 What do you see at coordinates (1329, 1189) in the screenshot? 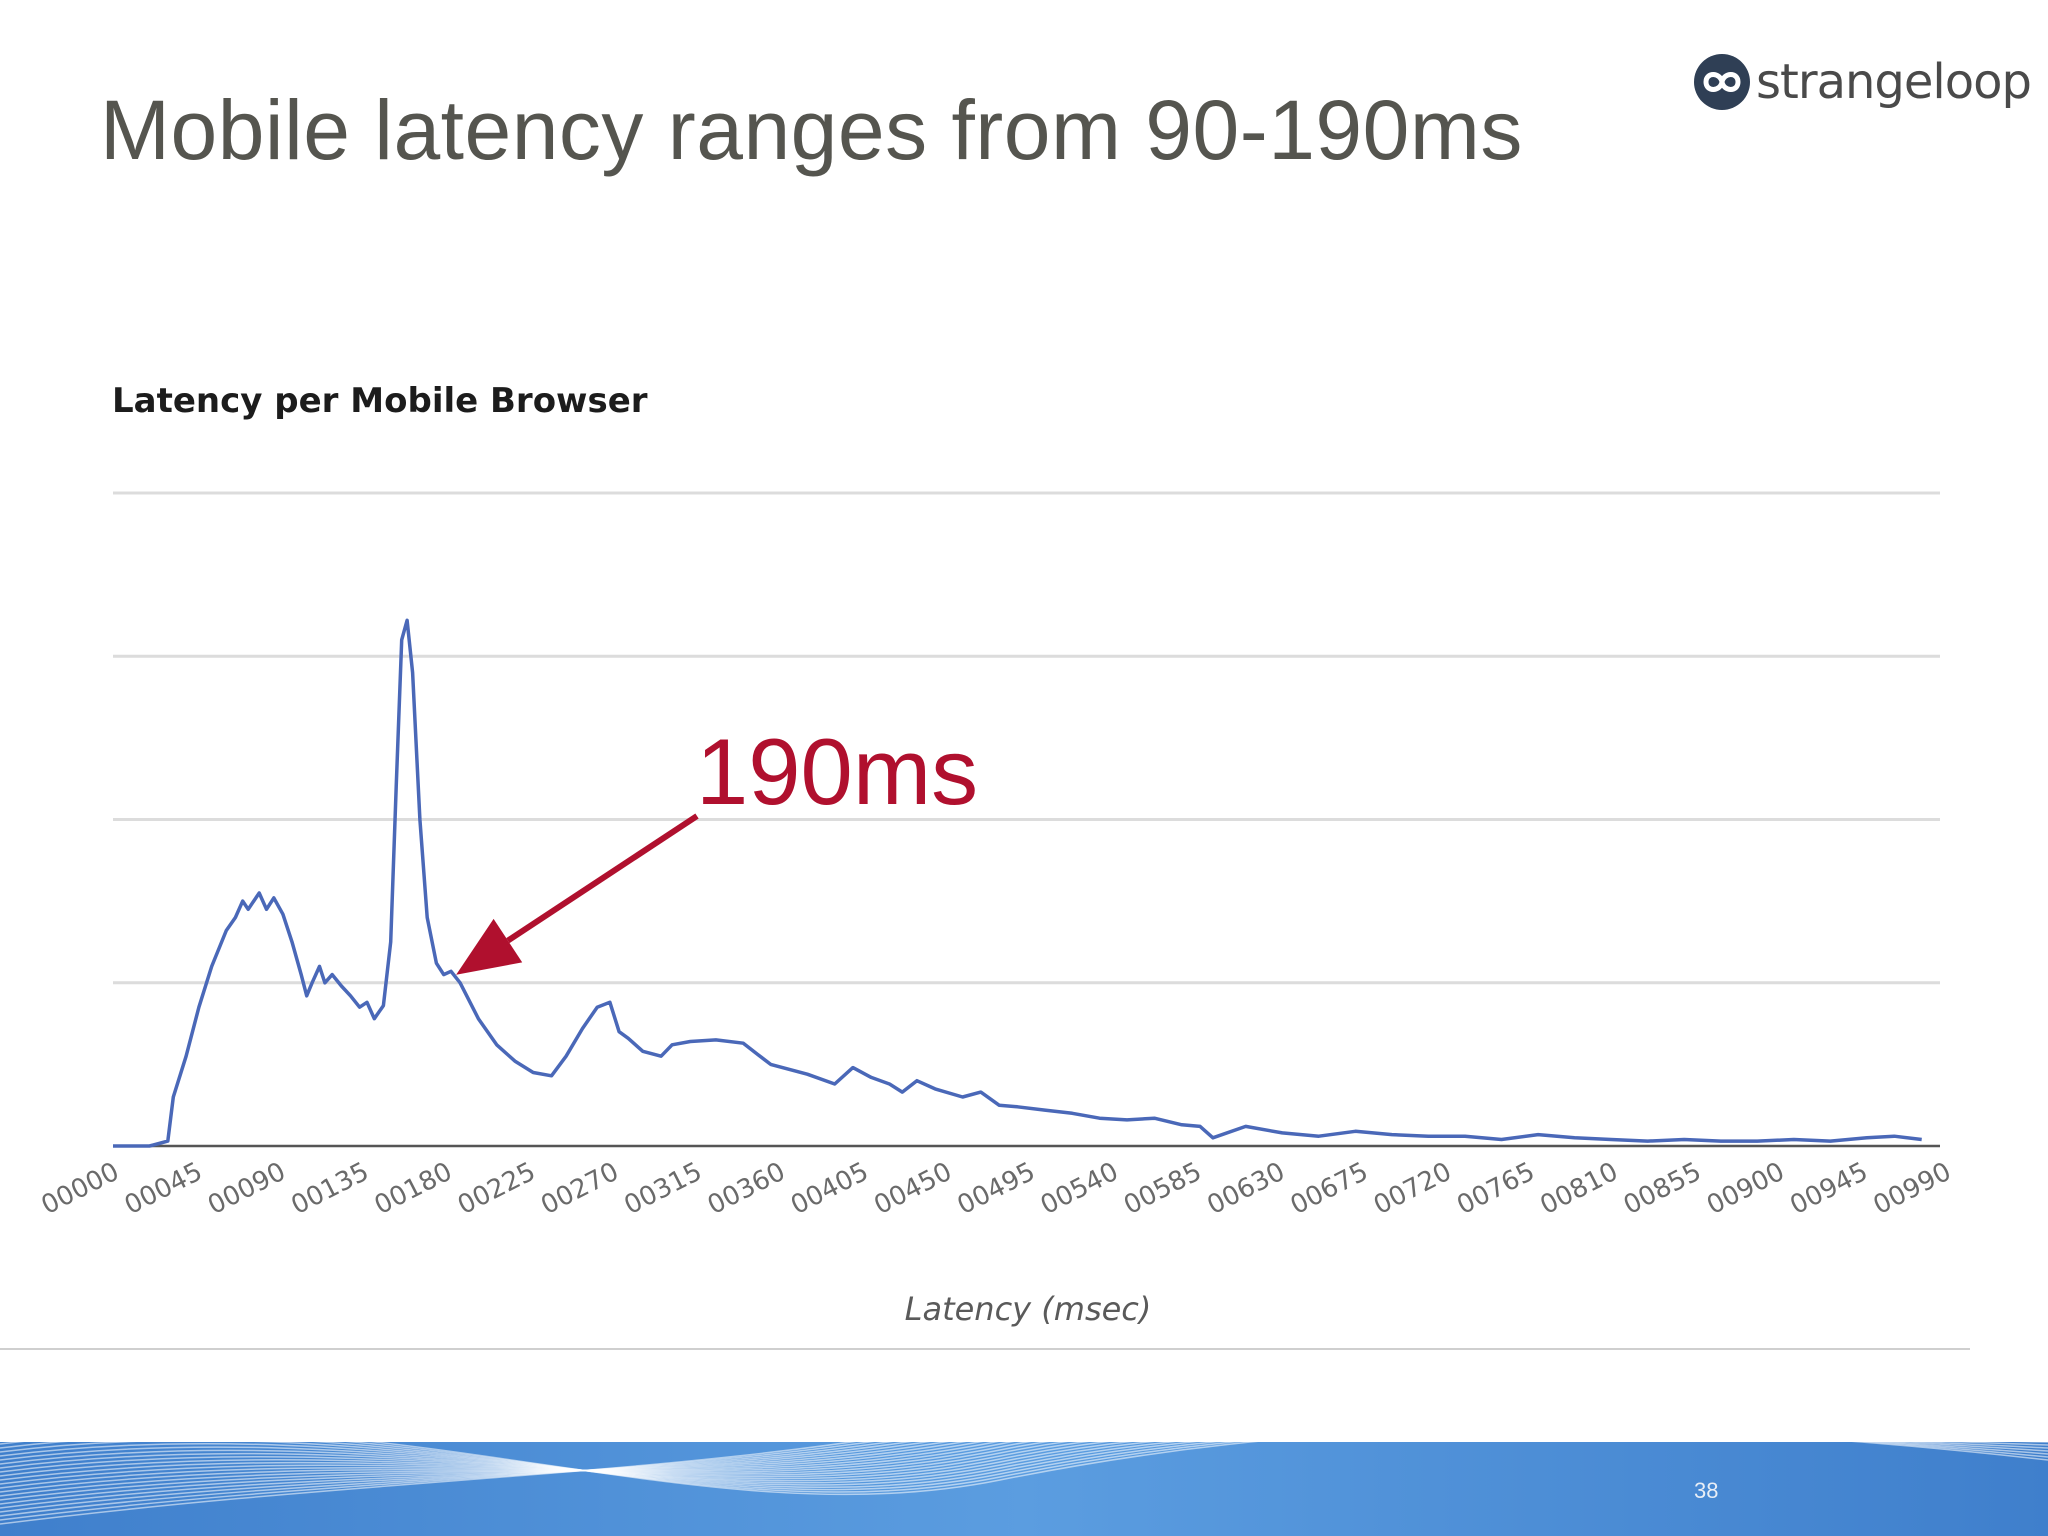
I see `x-tick-label: 00675` at bounding box center [1329, 1189].